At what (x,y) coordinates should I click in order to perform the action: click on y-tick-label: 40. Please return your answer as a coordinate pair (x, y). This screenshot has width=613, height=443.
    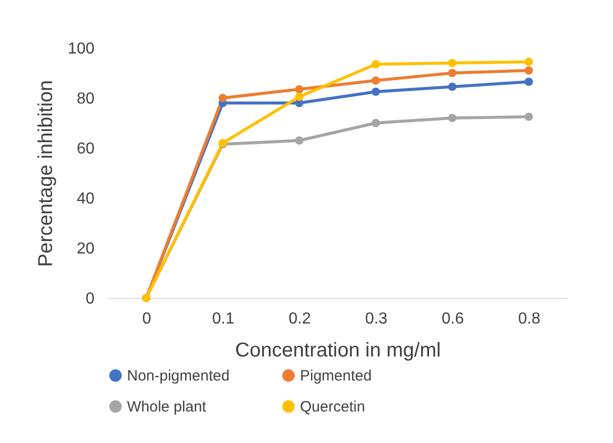
    Looking at the image, I should click on (85, 199).